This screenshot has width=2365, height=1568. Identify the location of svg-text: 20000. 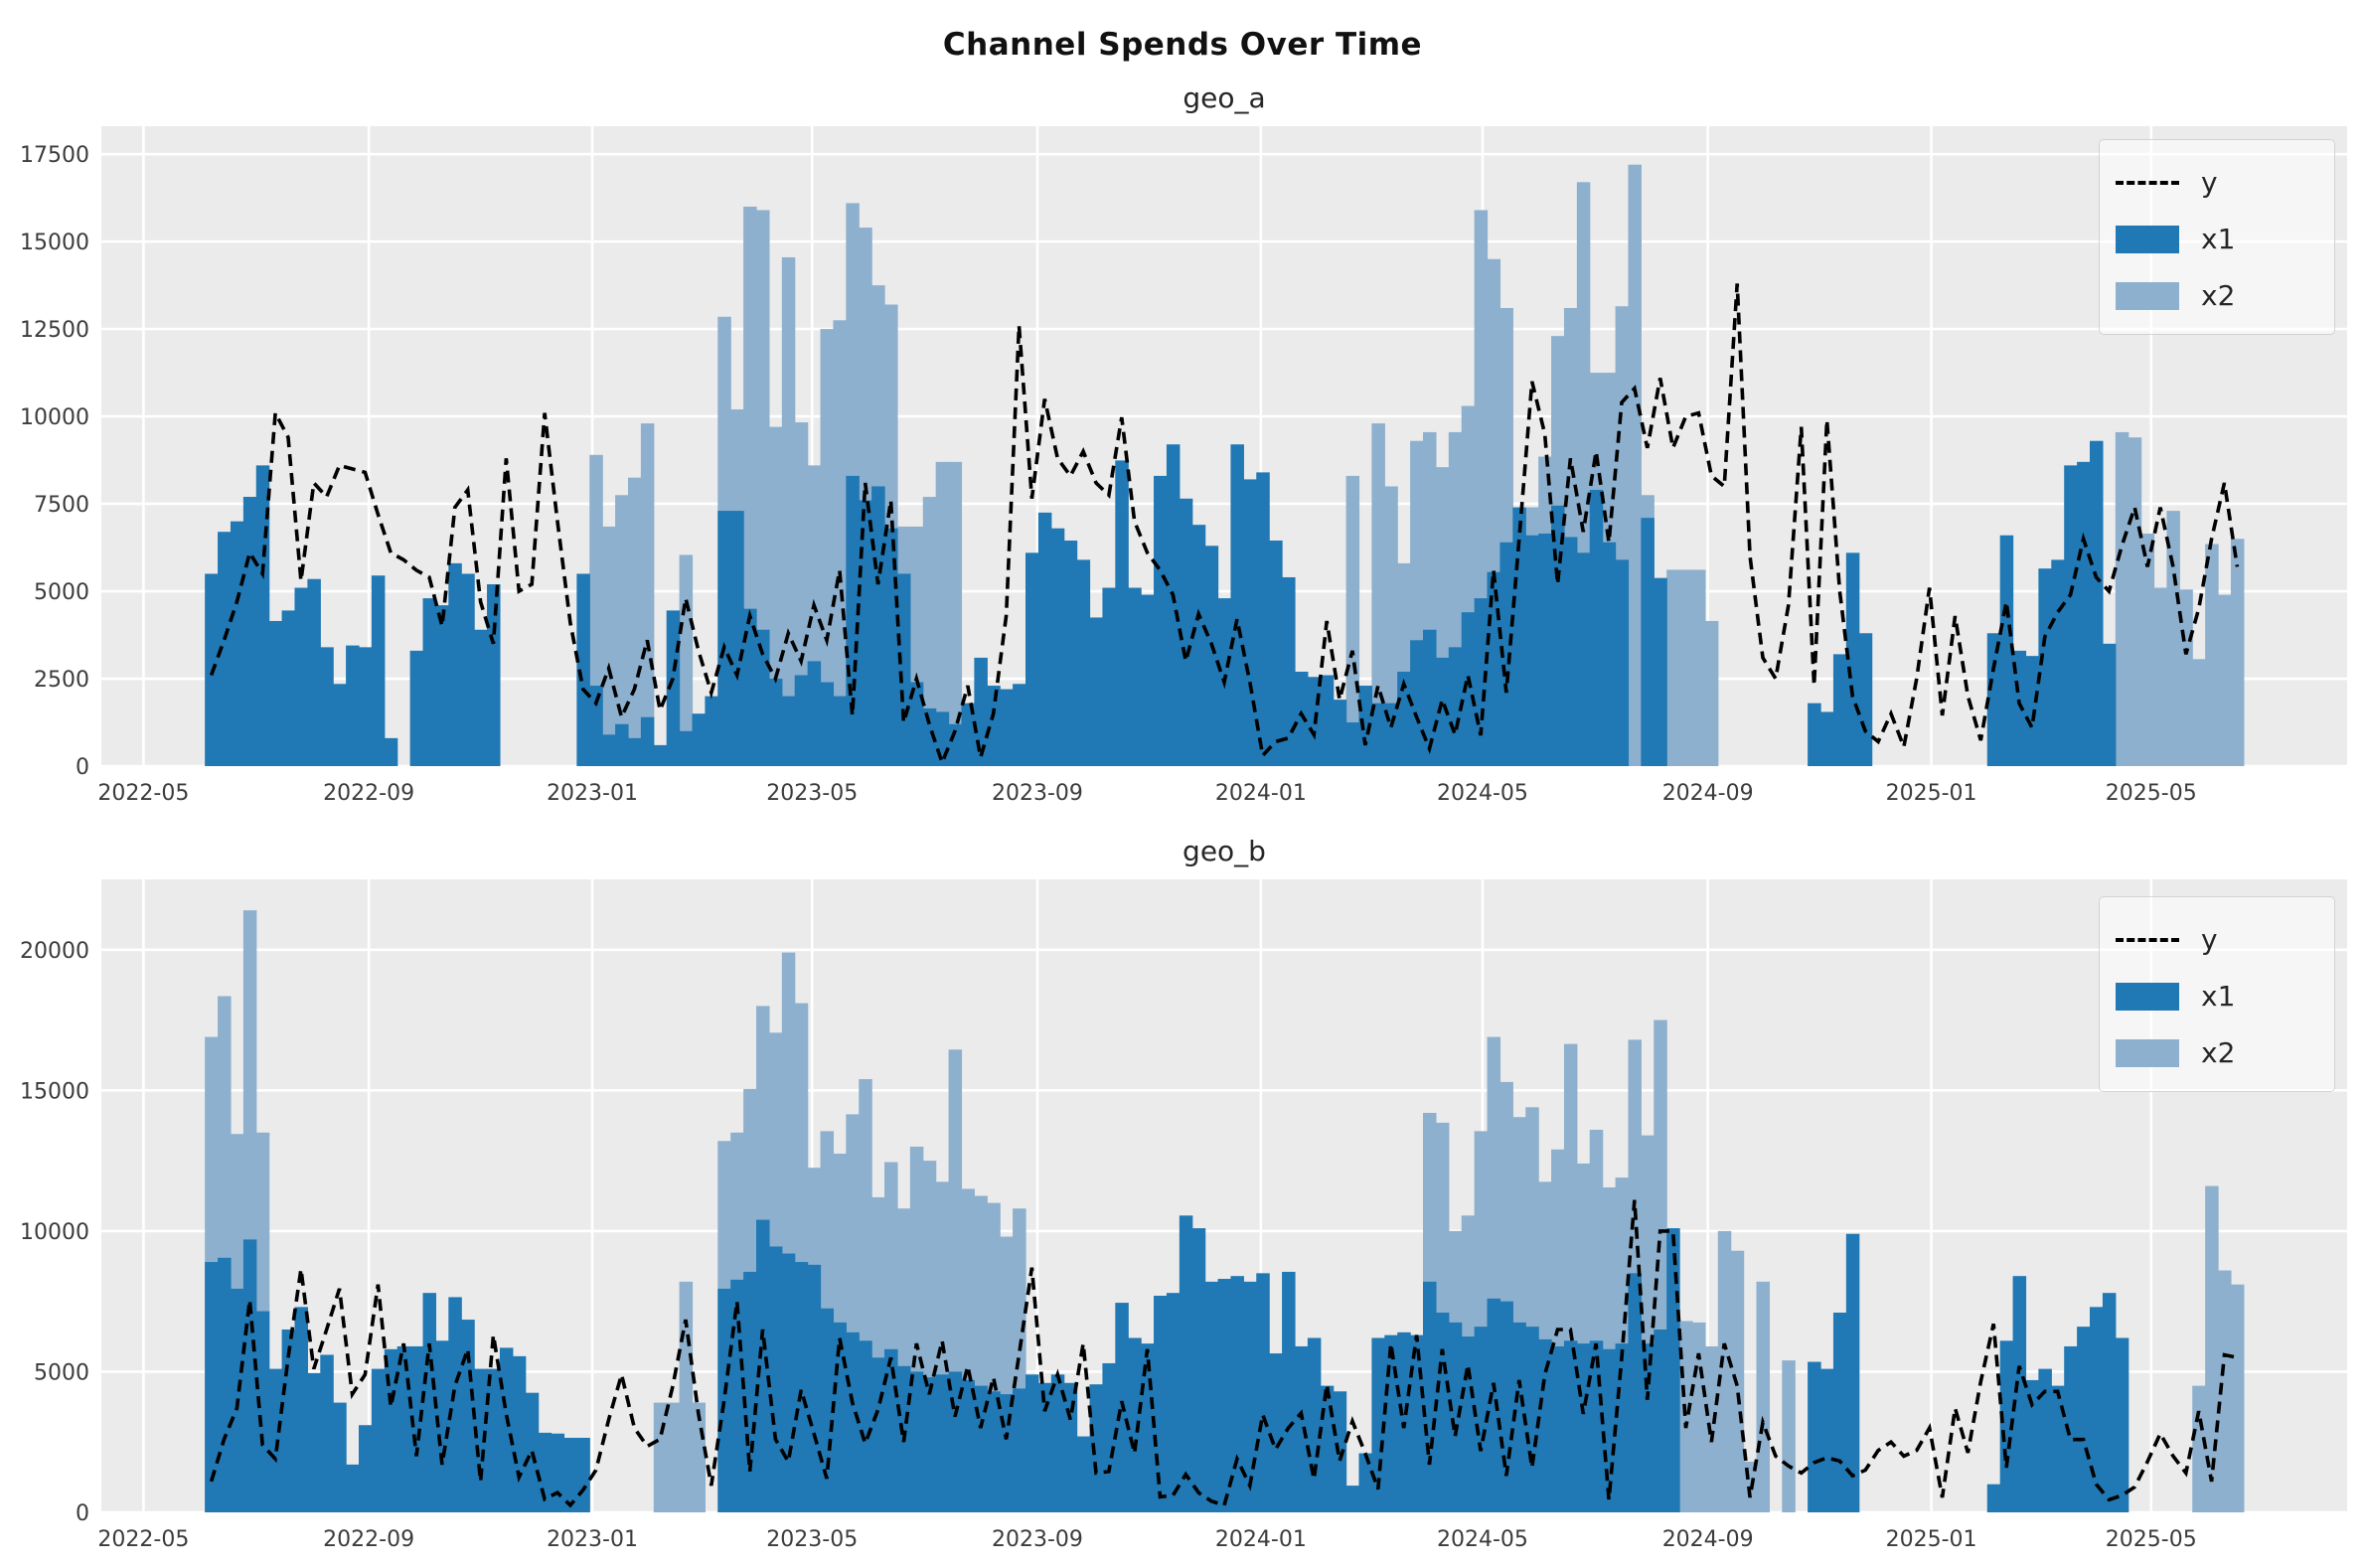
(55, 951).